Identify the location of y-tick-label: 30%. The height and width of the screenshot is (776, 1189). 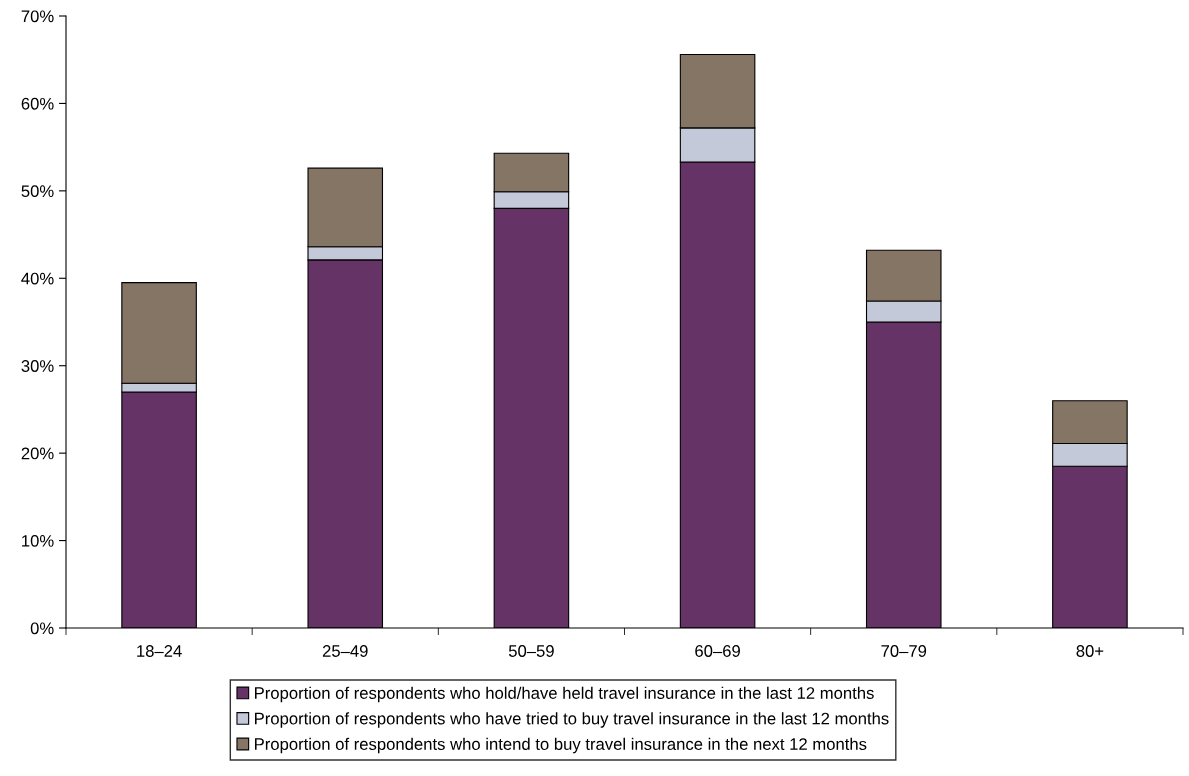
(37, 366).